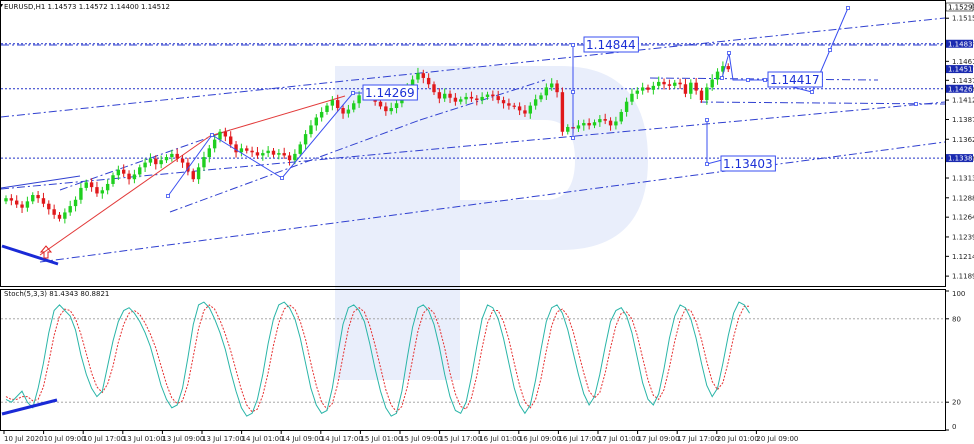 The height and width of the screenshot is (444, 974). What do you see at coordinates (390, 93) in the screenshot?
I see `price-label: 1.14269` at bounding box center [390, 93].